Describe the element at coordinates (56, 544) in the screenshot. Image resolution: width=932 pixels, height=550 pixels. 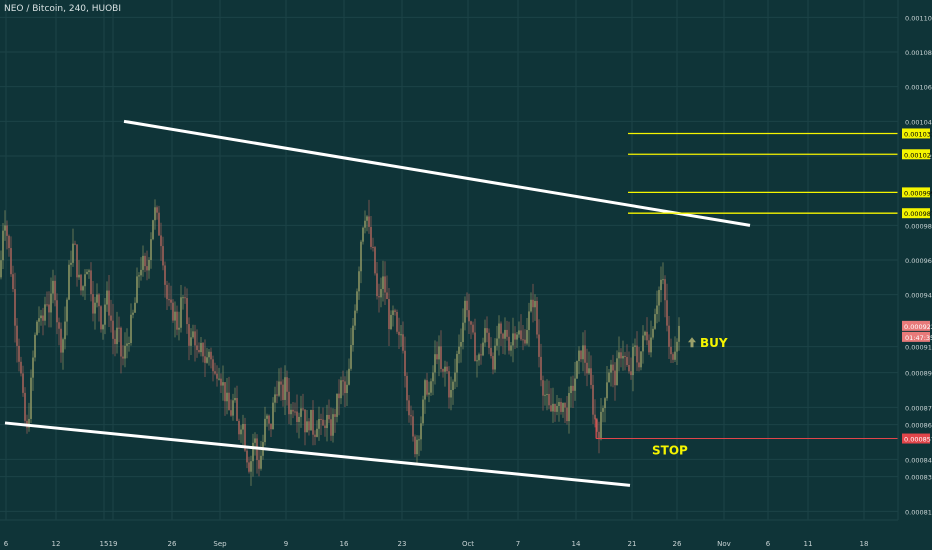
I see `x-tick-label: 12` at that location.